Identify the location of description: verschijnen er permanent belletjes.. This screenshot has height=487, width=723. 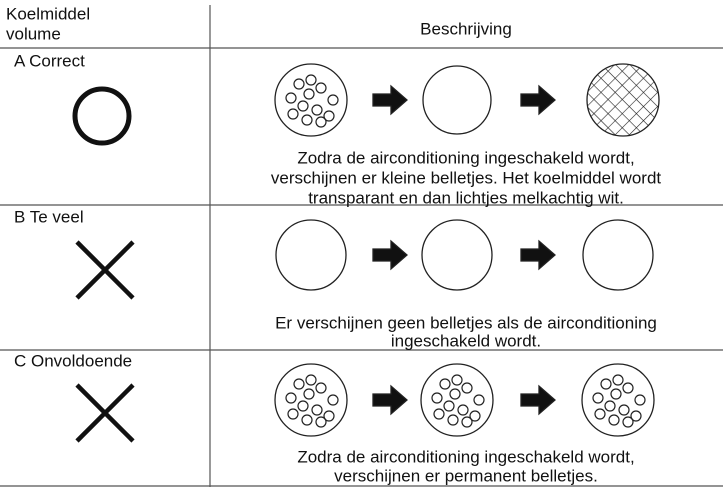
(466, 475).